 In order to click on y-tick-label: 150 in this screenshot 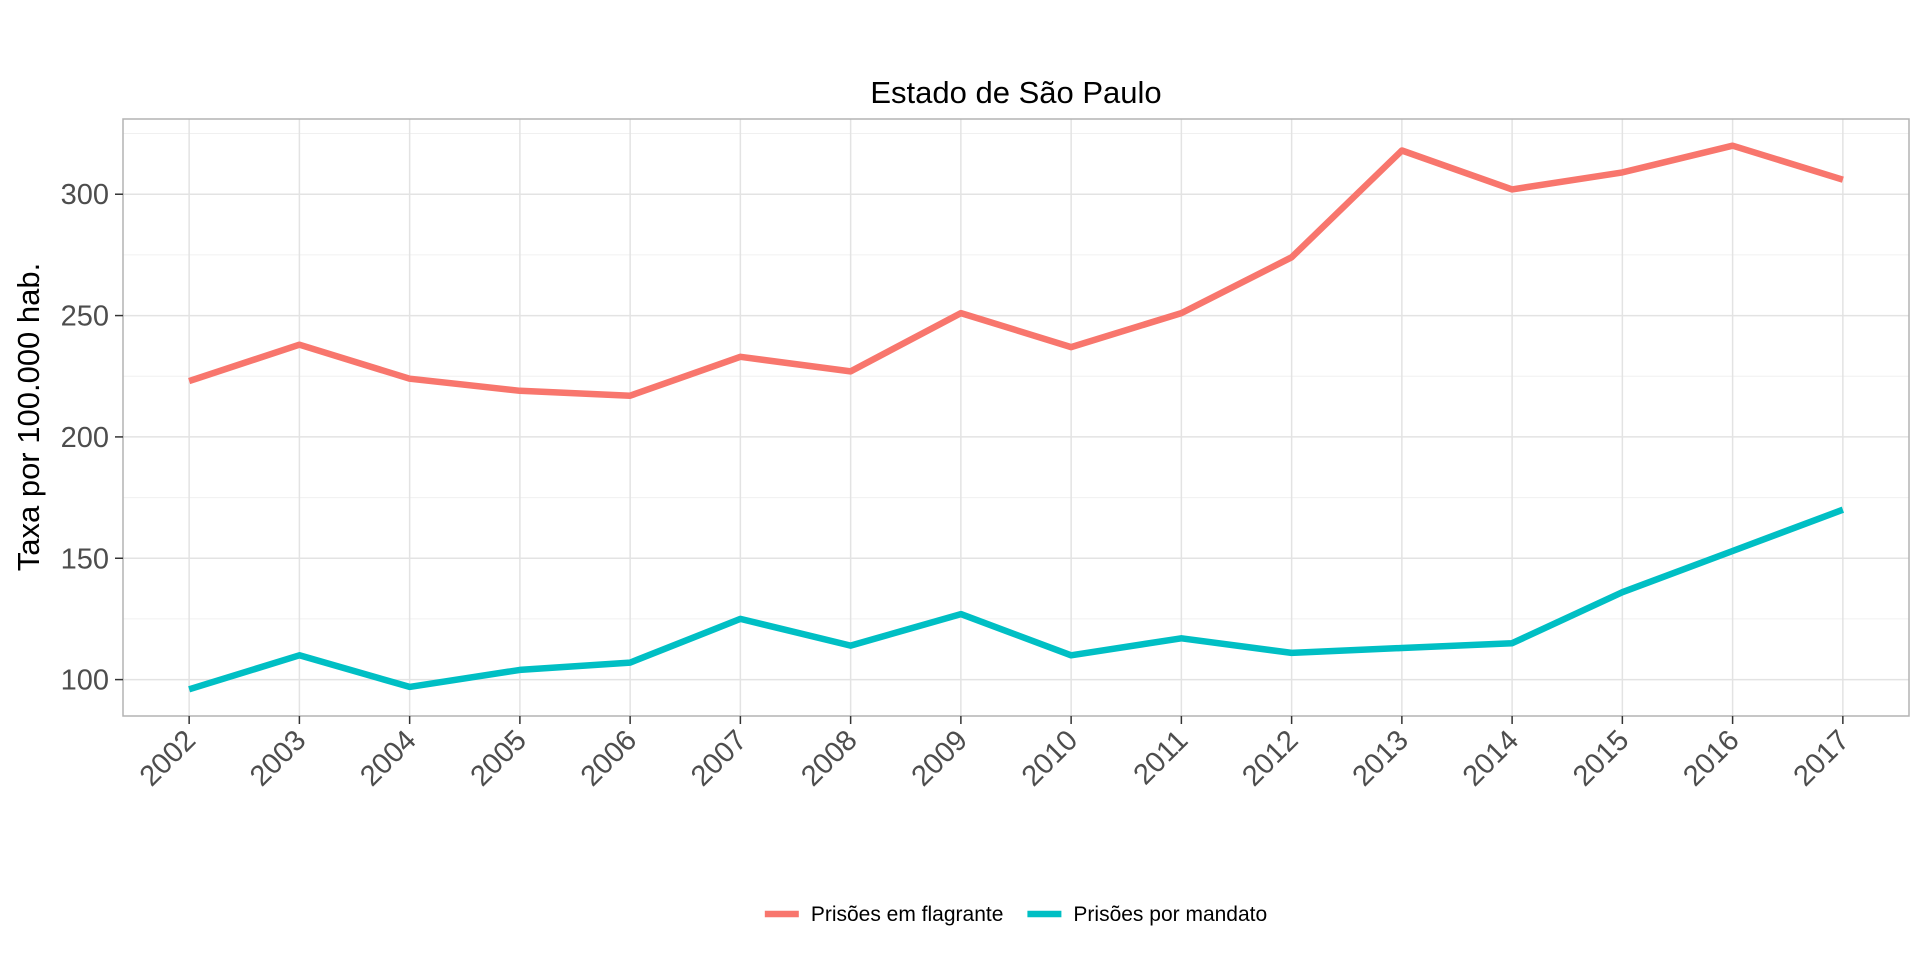, I will do `click(85, 559)`.